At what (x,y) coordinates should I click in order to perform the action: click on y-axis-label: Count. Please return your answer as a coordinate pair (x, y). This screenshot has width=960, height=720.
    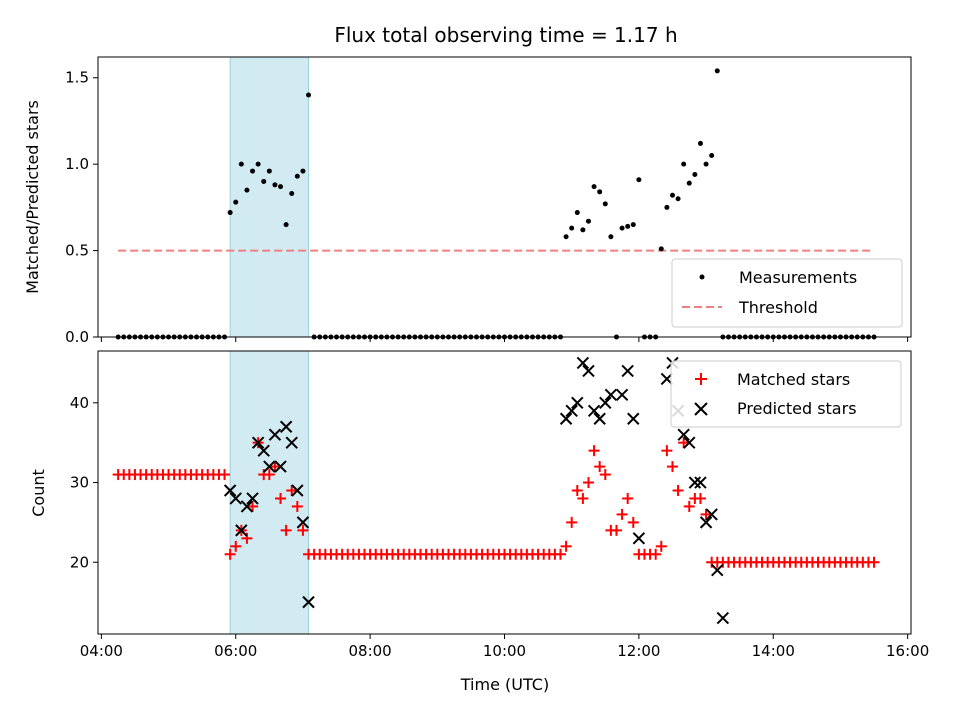
    Looking at the image, I should click on (38, 493).